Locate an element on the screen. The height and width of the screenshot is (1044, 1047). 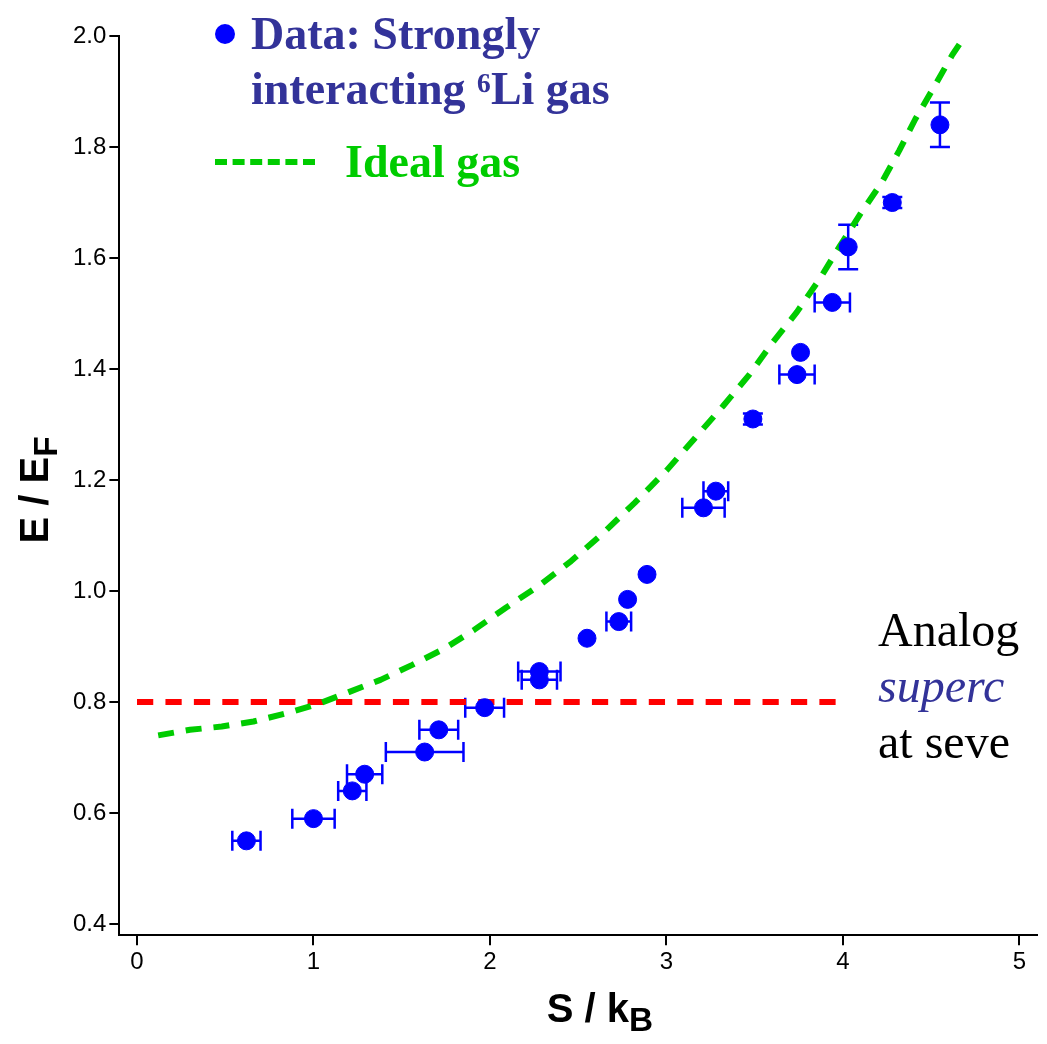
x-tick-label: 4 is located at coordinates (843, 961).